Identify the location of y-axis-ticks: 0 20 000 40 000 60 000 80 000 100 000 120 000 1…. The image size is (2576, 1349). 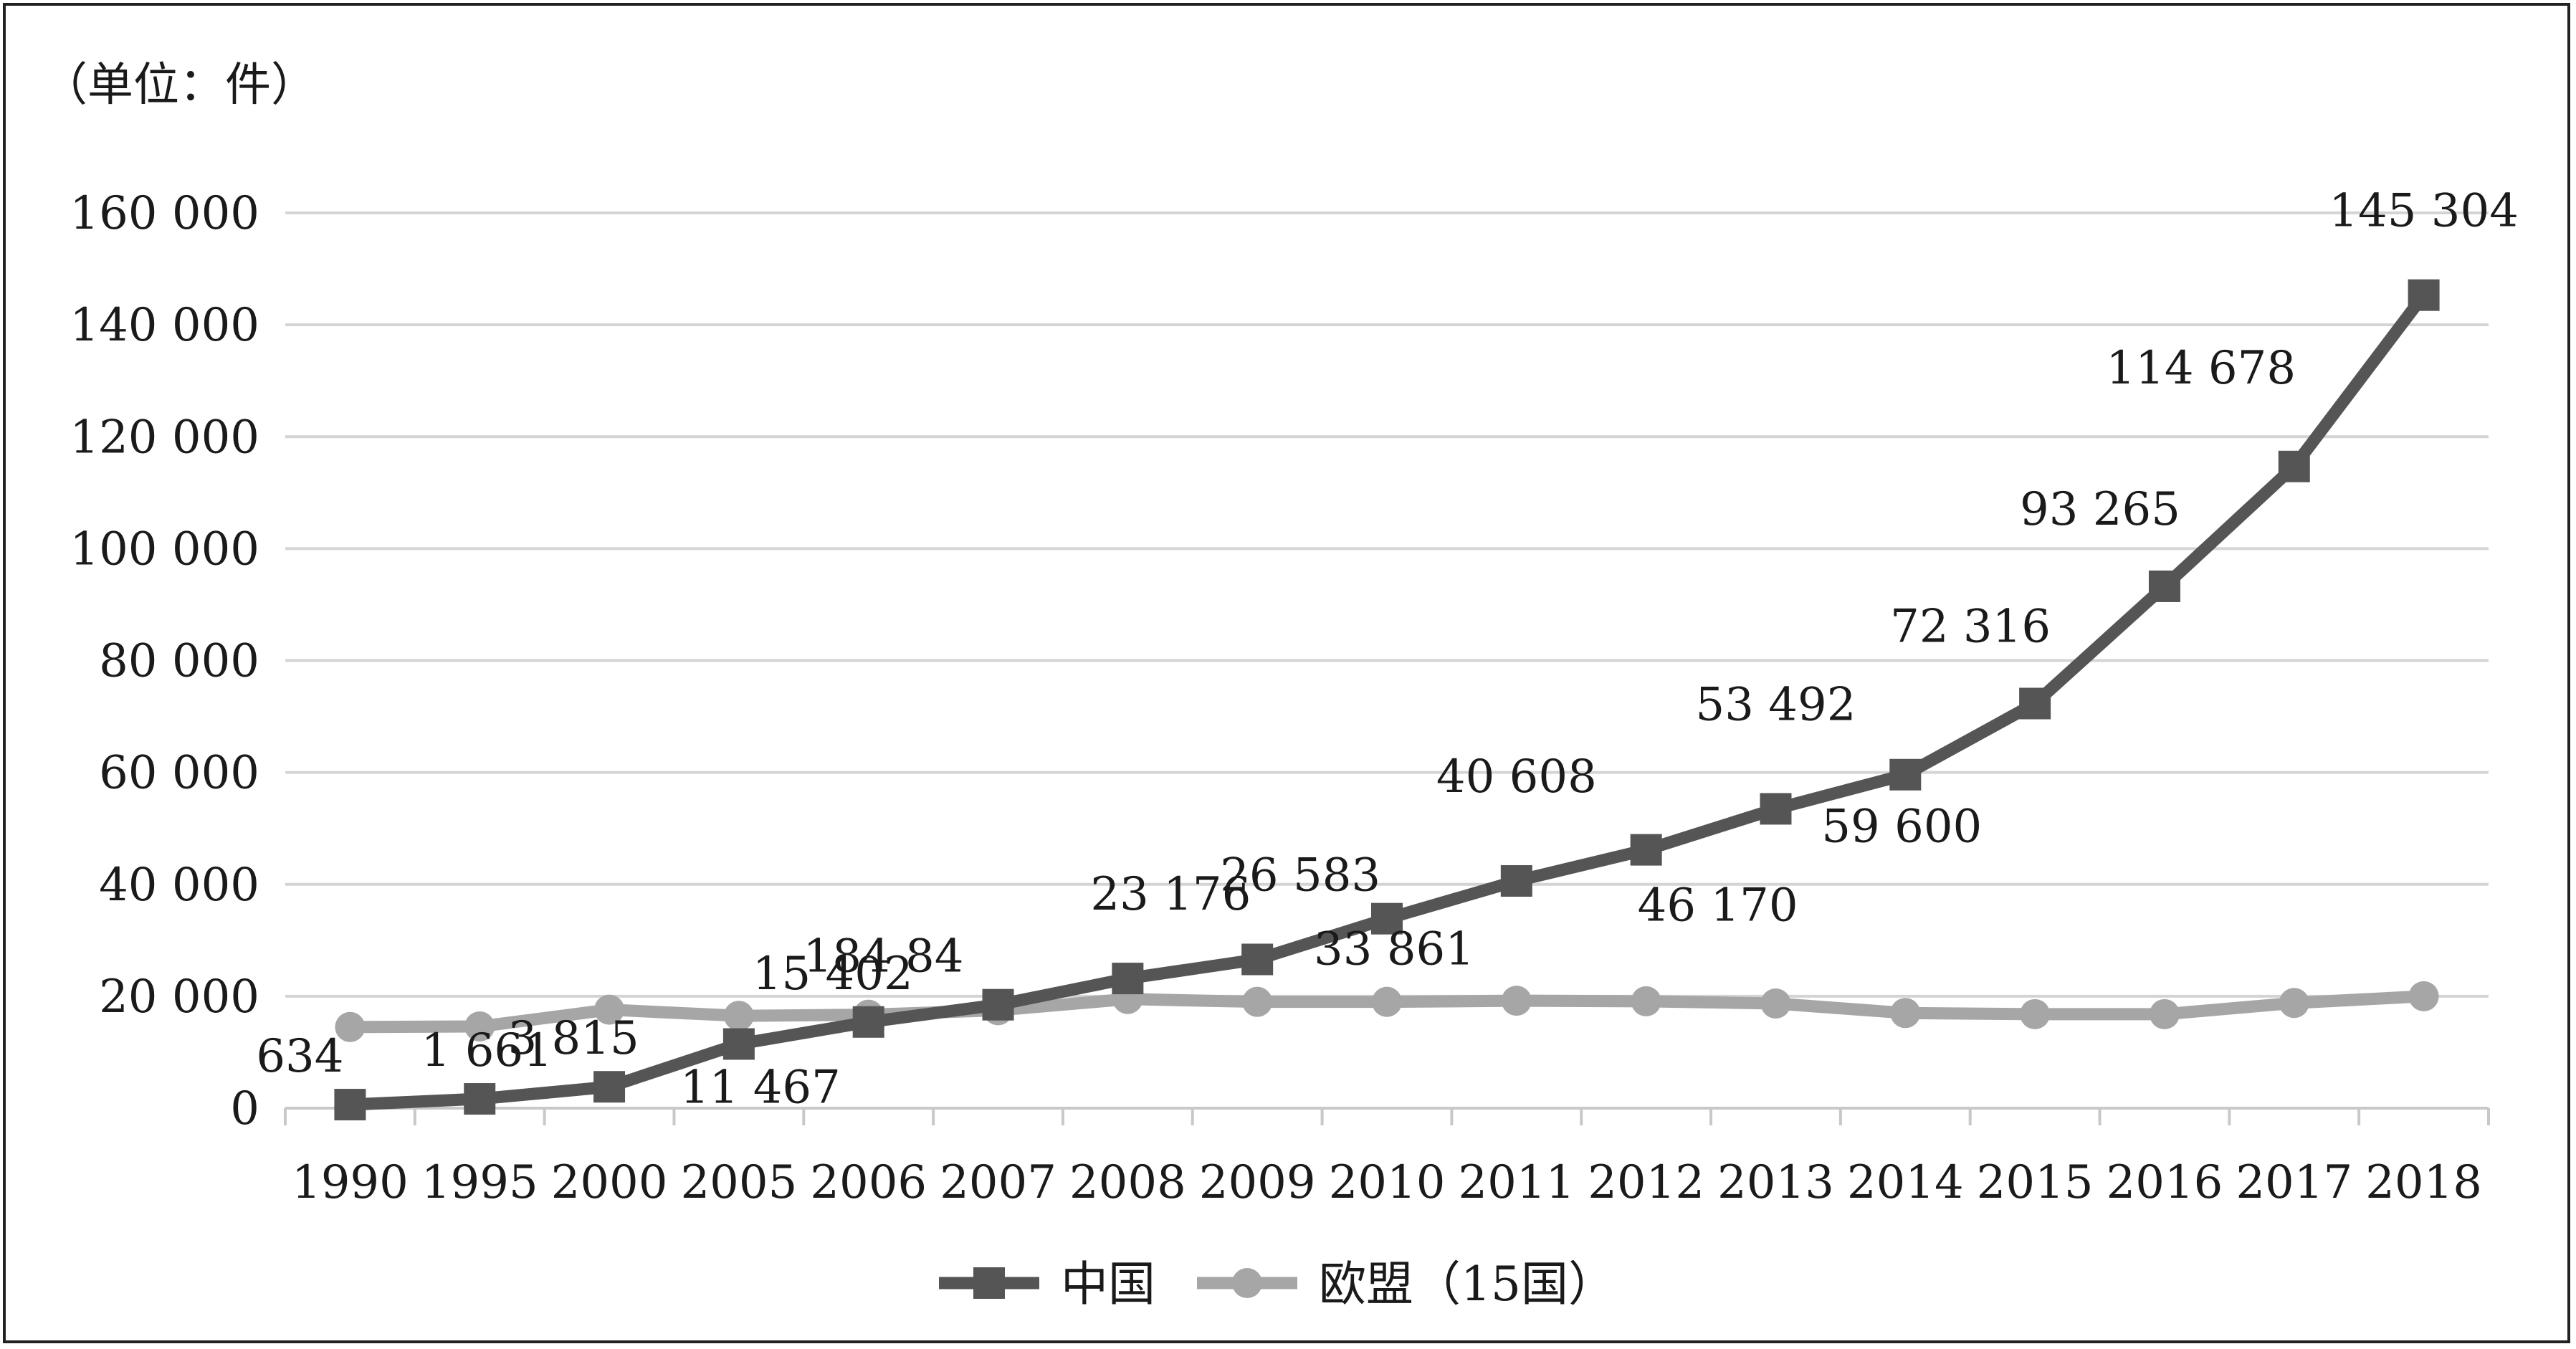
(164, 661).